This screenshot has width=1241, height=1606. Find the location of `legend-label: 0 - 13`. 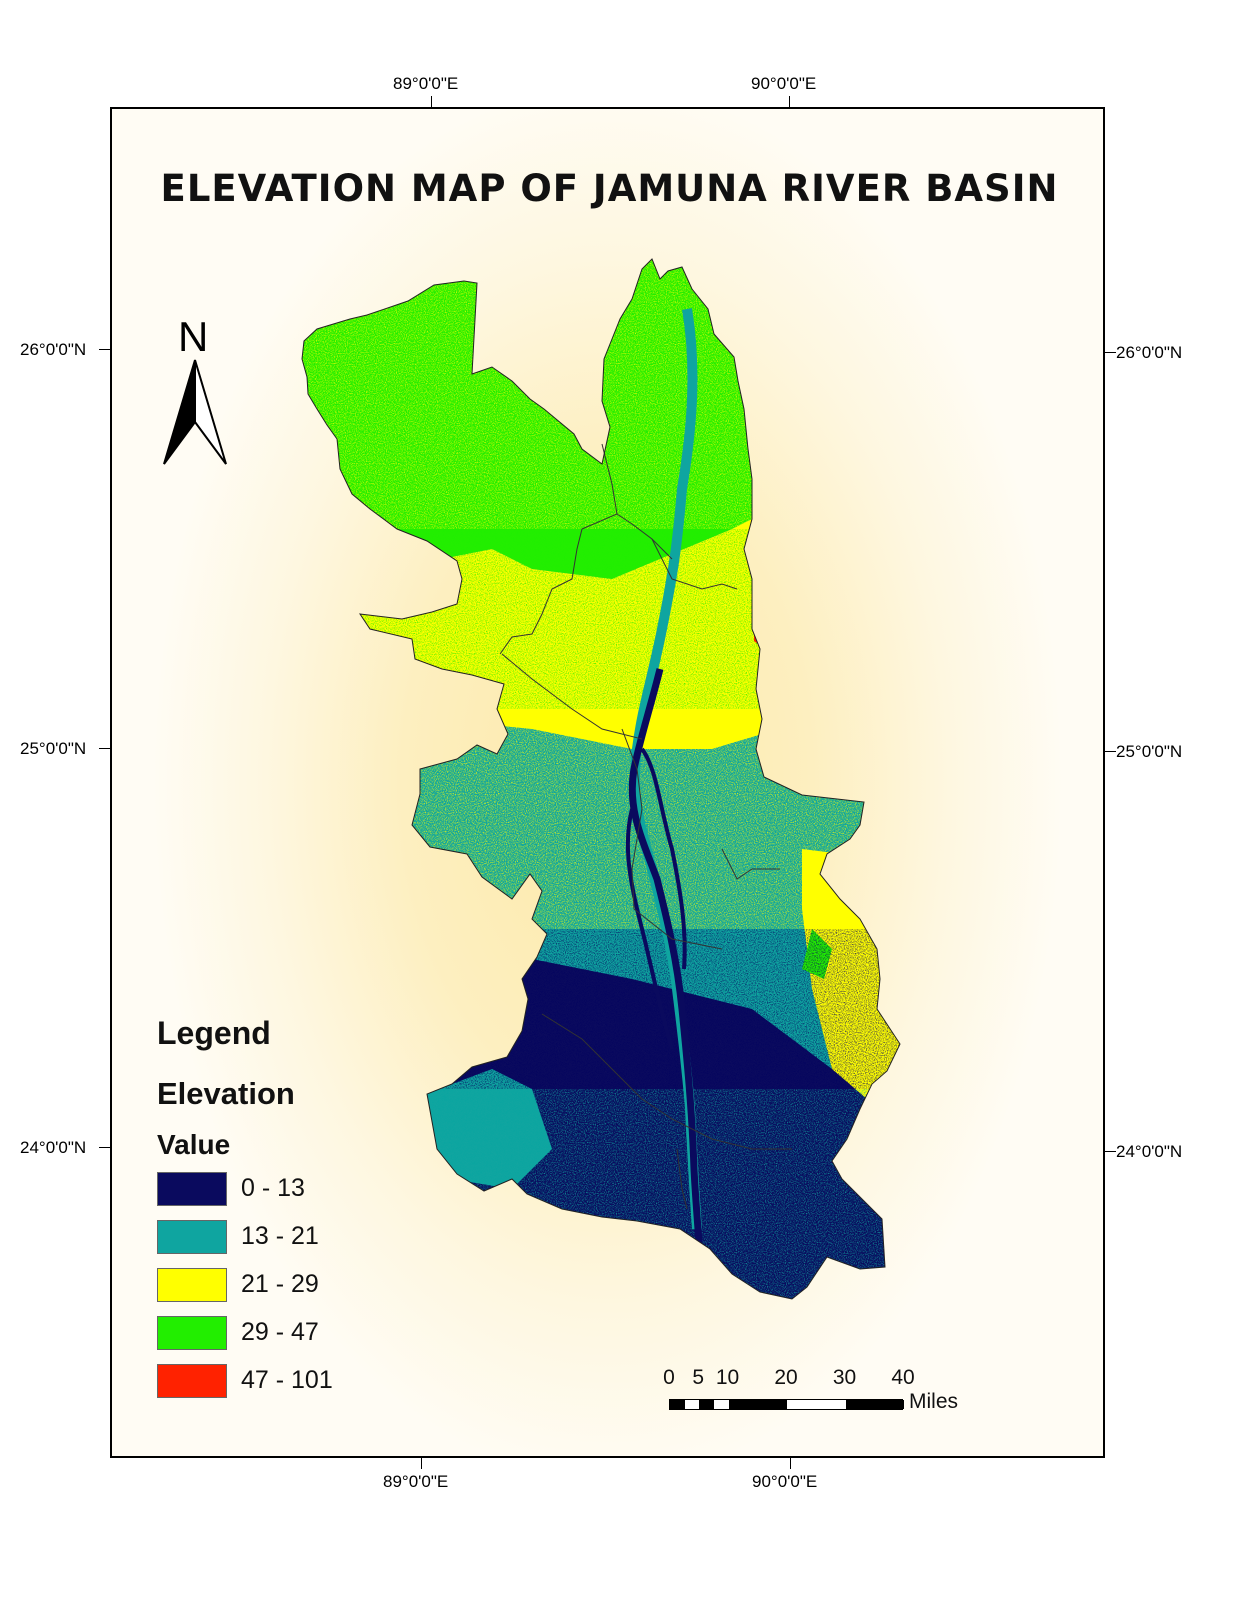

legend-label: 0 - 13 is located at coordinates (273, 1188).